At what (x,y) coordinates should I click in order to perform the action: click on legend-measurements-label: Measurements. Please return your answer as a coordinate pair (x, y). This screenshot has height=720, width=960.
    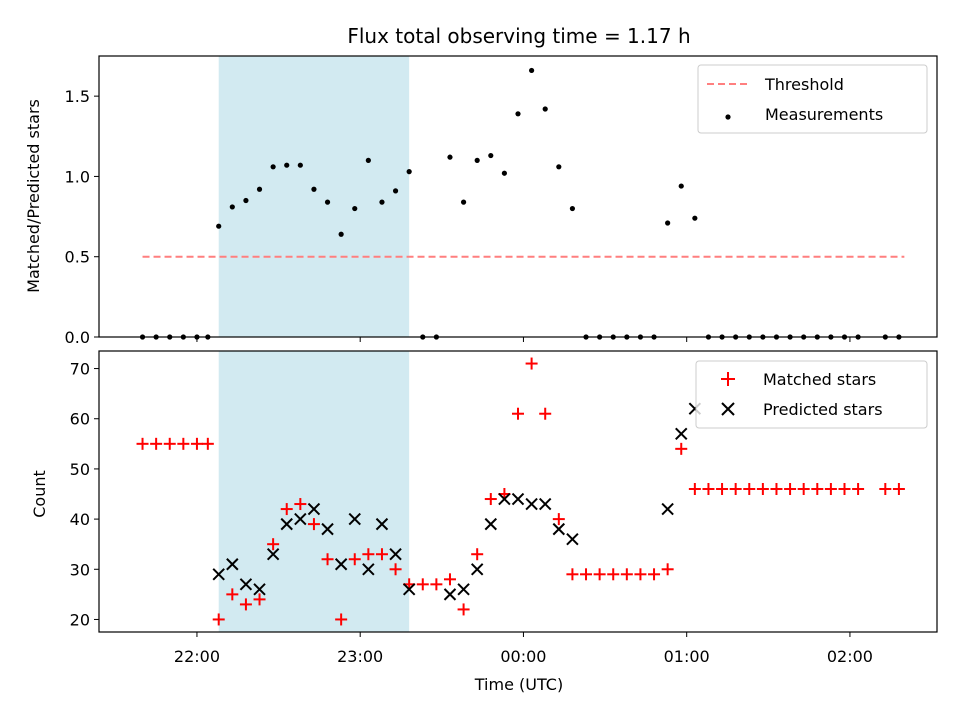
    Looking at the image, I should click on (824, 114).